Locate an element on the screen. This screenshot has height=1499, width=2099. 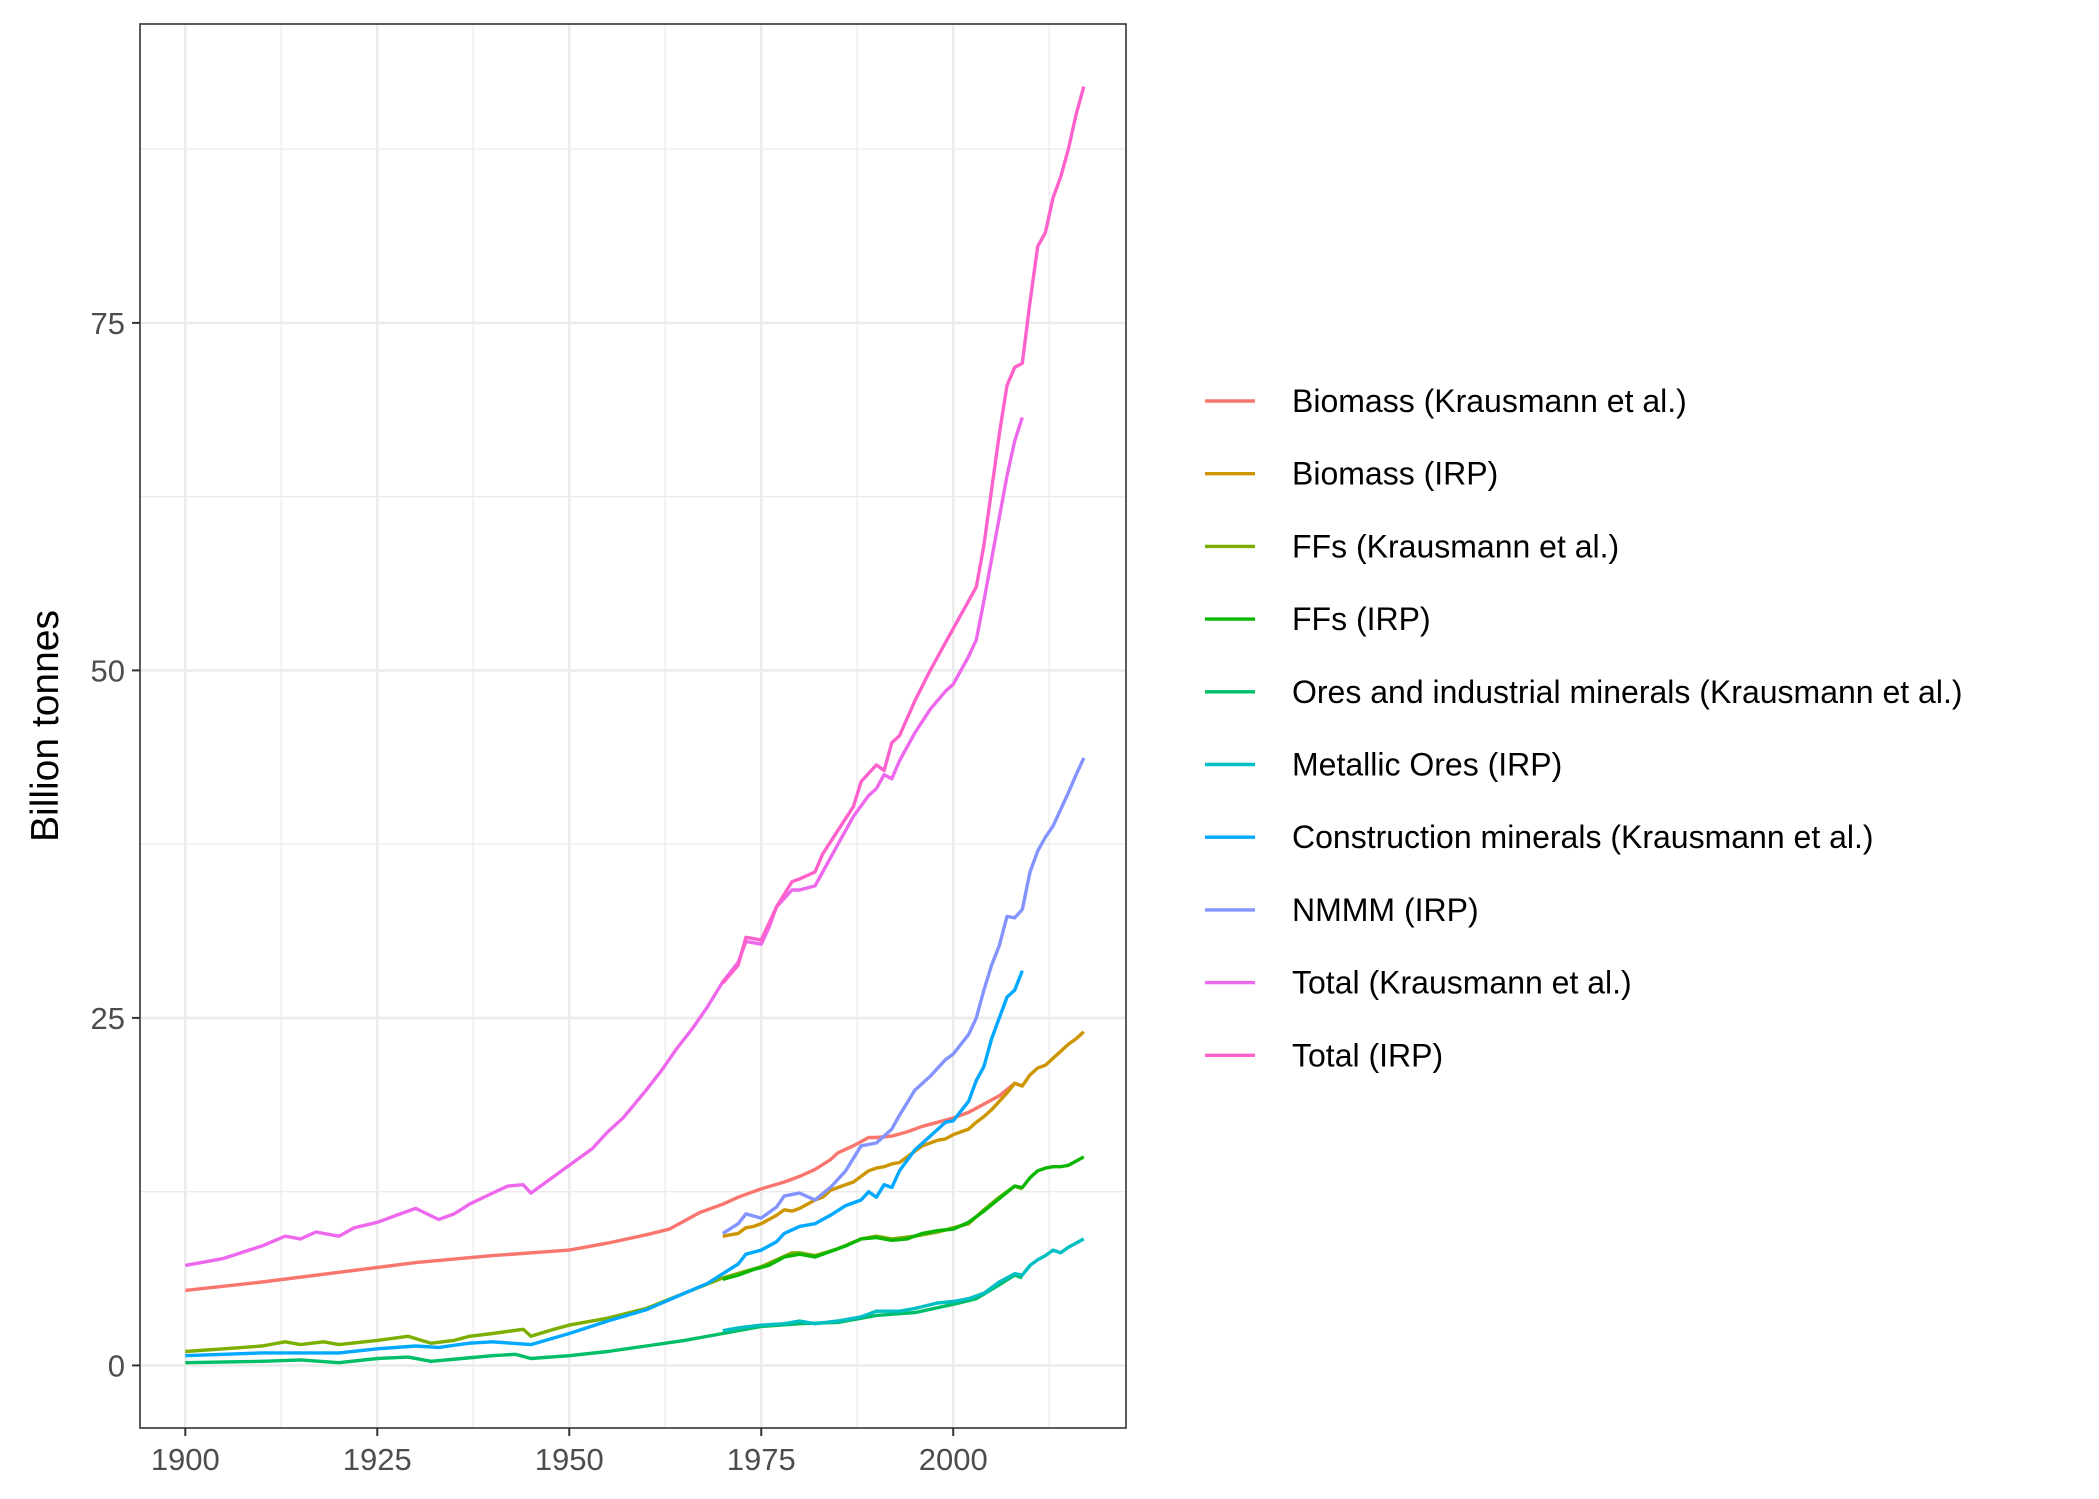
legend-label-10: Total (IRP) is located at coordinates (1367, 1055).